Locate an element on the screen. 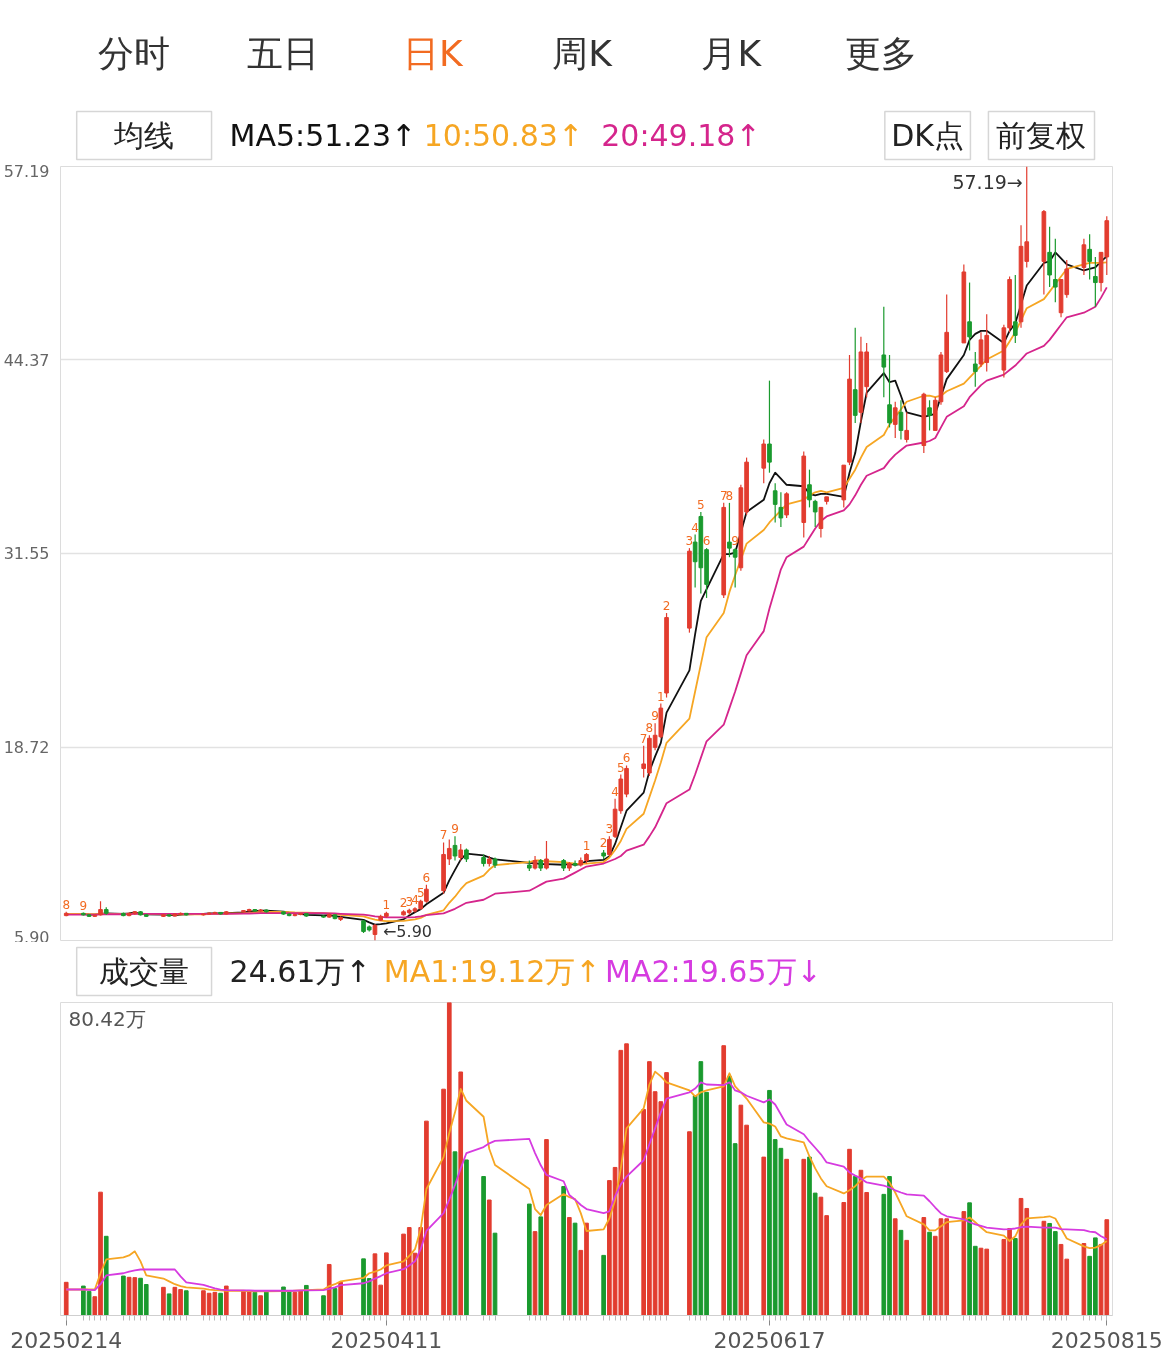  legend-title: 均线 is located at coordinates (144, 135).